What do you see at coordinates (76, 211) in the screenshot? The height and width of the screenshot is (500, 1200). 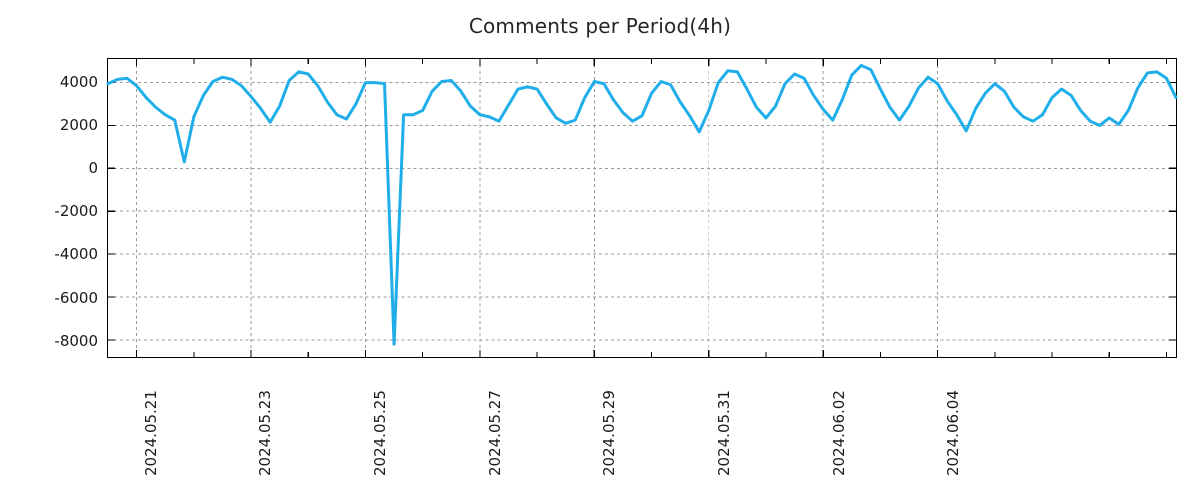 I see `y-axis-tick-label: -2000` at bounding box center [76, 211].